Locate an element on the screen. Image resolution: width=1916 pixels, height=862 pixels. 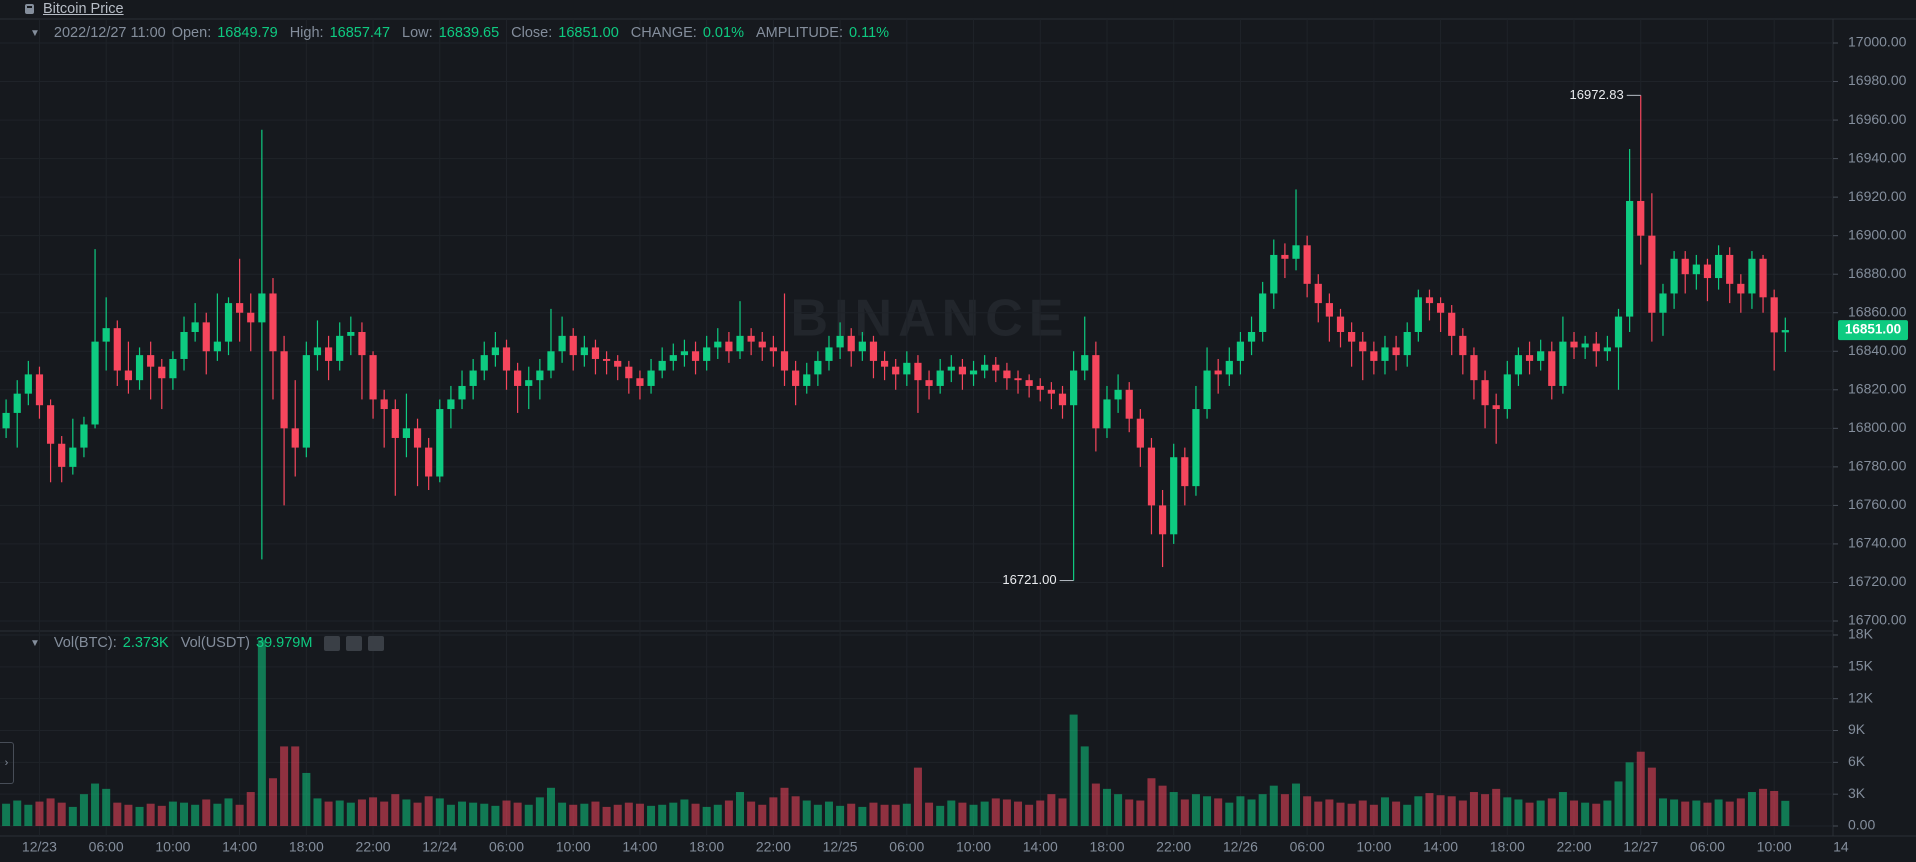
x-tick-label: 18:00 is located at coordinates (706, 847).